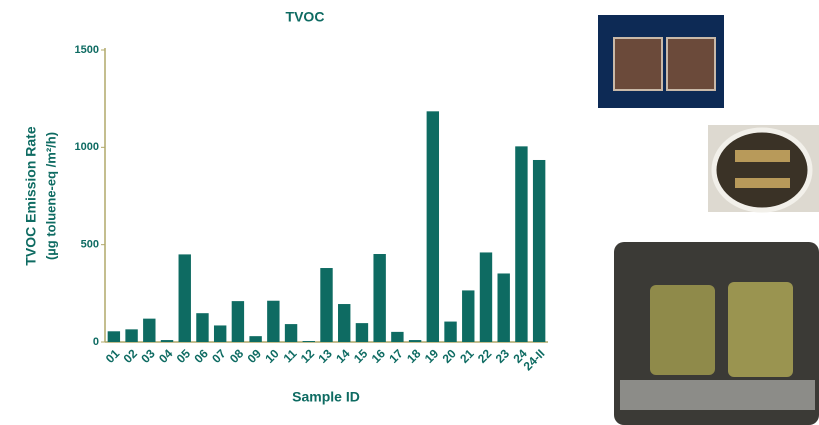 The height and width of the screenshot is (425, 819). I want to click on chart-title: TVOC, so click(305, 17).